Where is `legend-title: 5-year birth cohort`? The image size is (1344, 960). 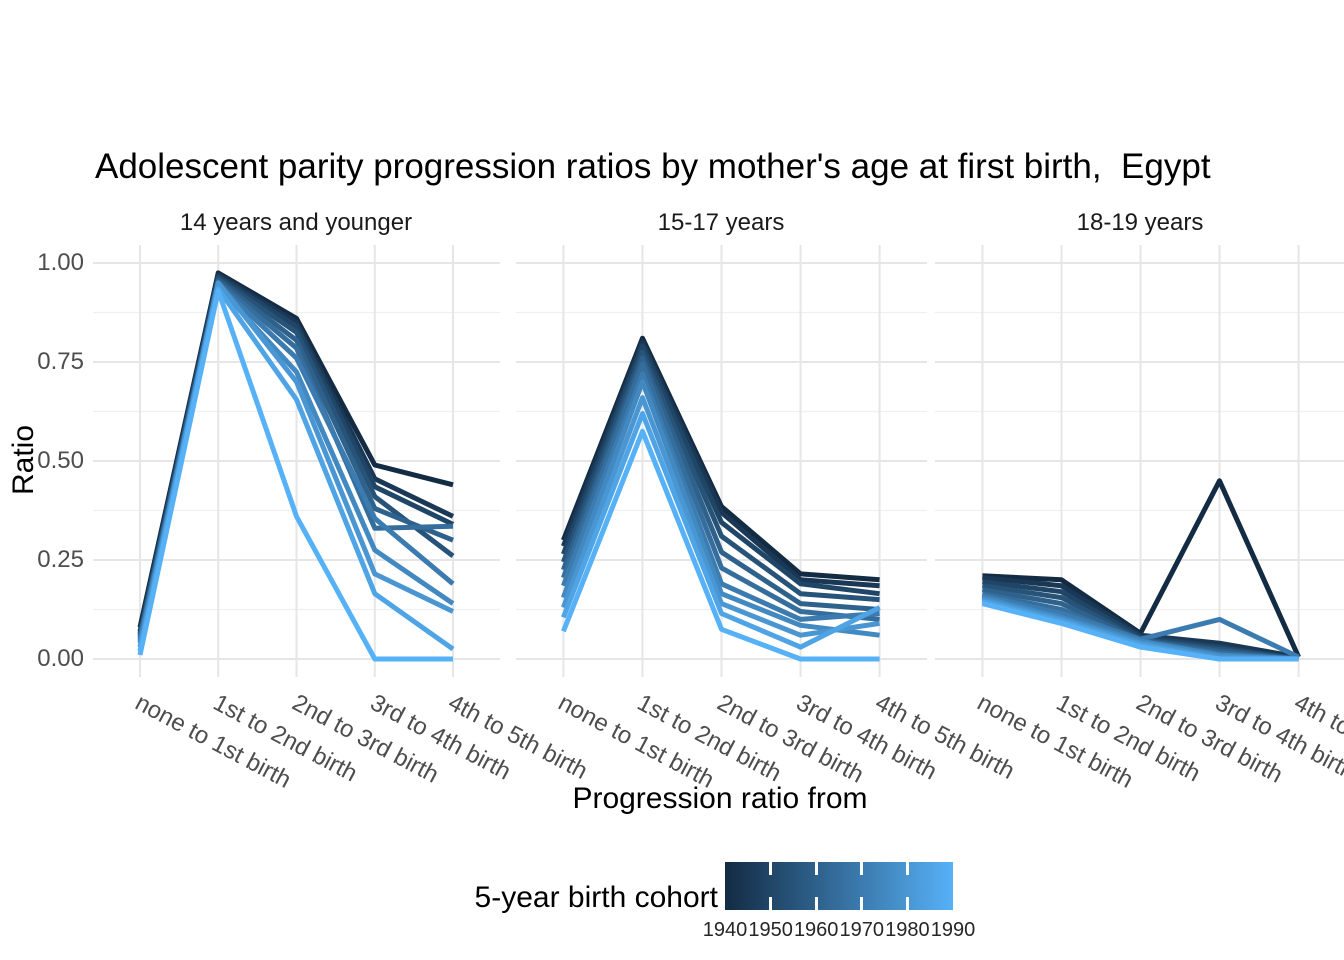
legend-title: 5-year birth cohort is located at coordinates (596, 897).